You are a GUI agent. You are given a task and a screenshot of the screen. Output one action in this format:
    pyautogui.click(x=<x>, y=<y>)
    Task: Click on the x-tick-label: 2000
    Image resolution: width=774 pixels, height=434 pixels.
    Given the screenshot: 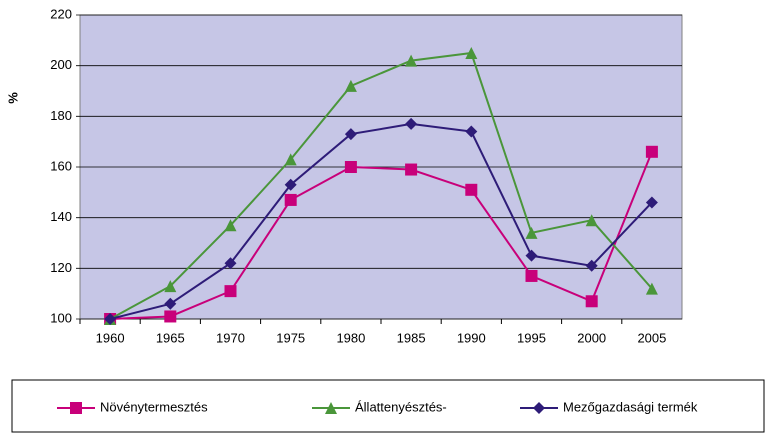 What is the action you would take?
    pyautogui.click(x=591, y=337)
    